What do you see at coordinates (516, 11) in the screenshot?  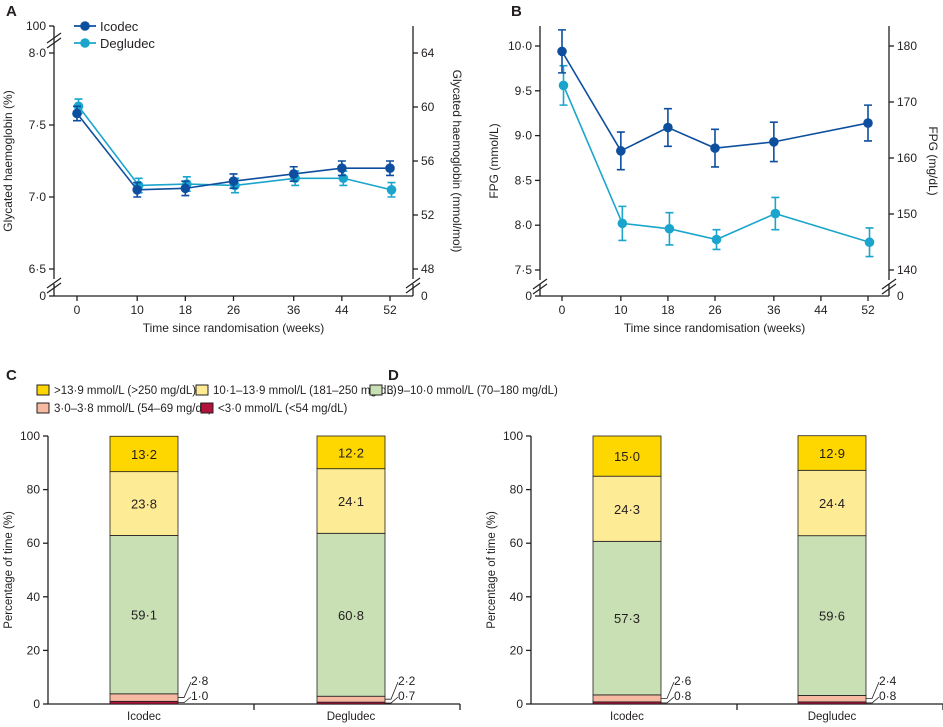 I see `panel-label-B: B` at bounding box center [516, 11].